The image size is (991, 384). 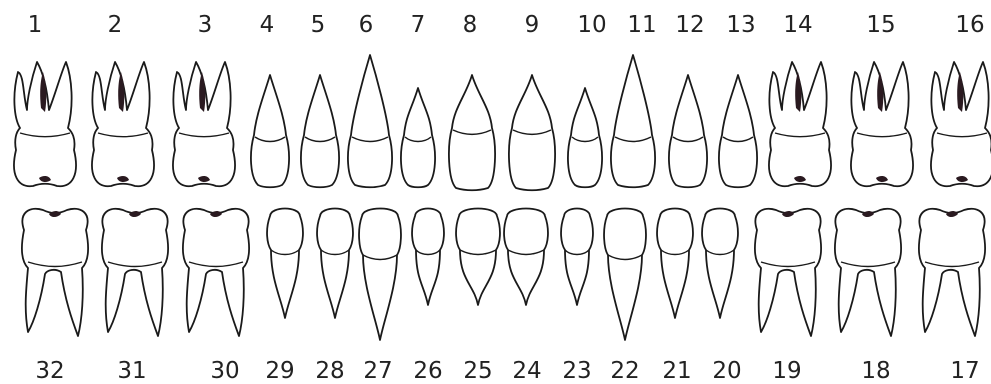 What do you see at coordinates (115, 25) in the screenshot?
I see `tooth-number-label: 2` at bounding box center [115, 25].